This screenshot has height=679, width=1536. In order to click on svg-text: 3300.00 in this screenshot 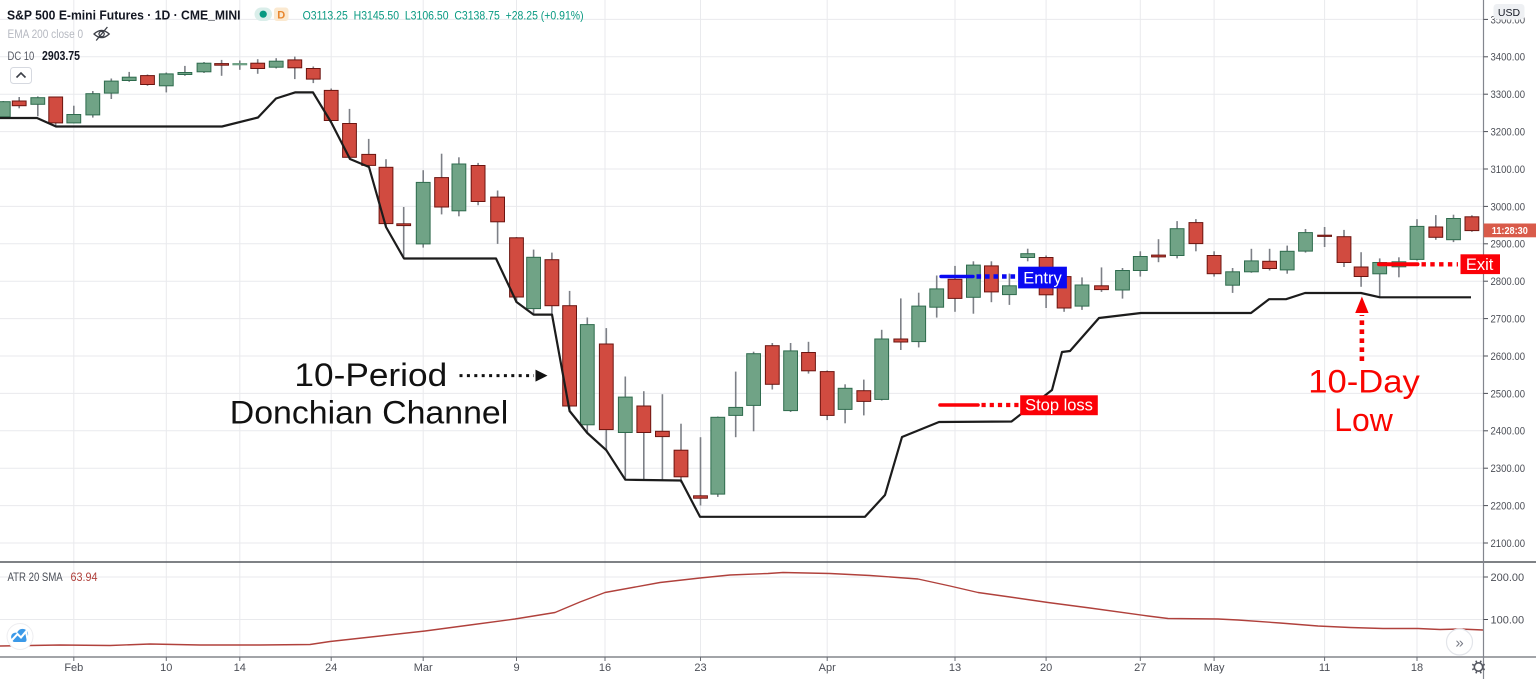, I will do `click(1508, 95)`.